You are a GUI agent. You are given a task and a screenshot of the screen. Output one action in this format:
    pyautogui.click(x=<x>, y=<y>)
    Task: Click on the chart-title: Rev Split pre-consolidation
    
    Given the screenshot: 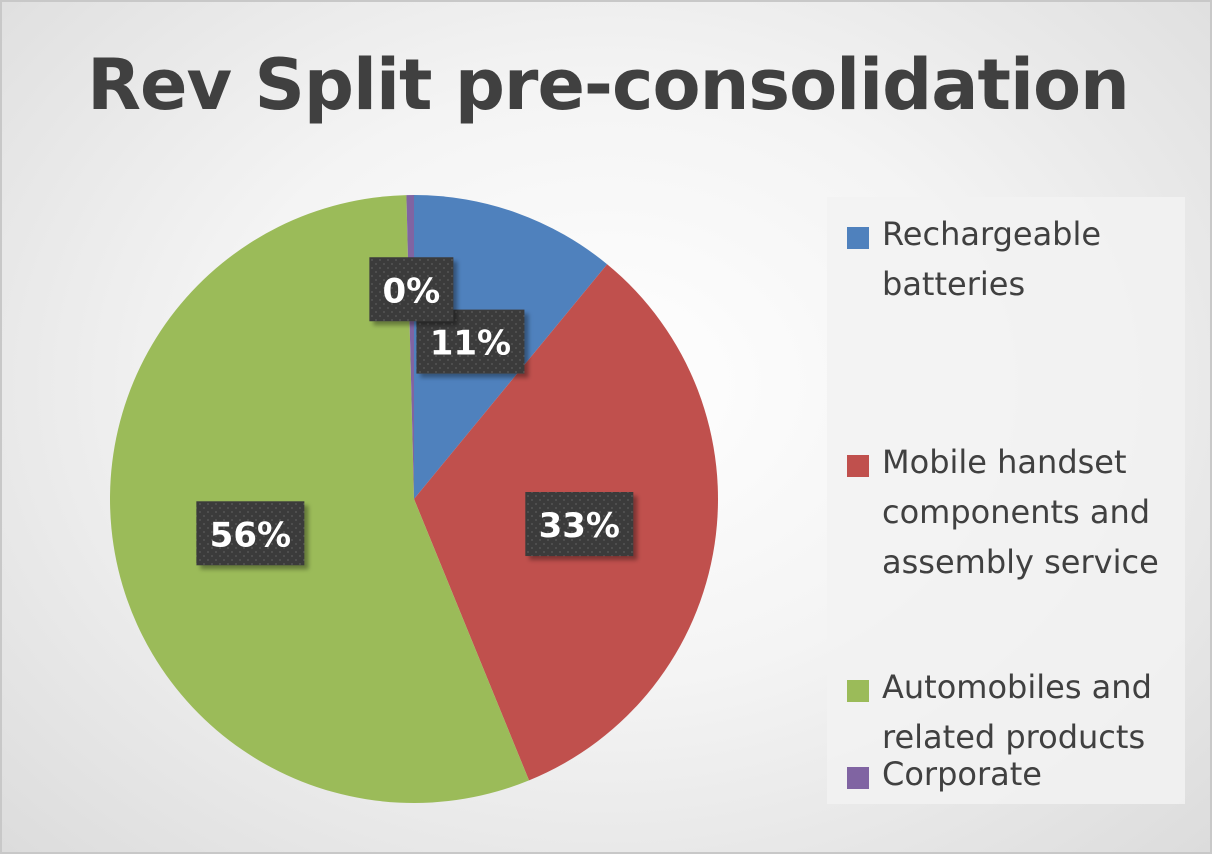 What is the action you would take?
    pyautogui.click(x=608, y=85)
    